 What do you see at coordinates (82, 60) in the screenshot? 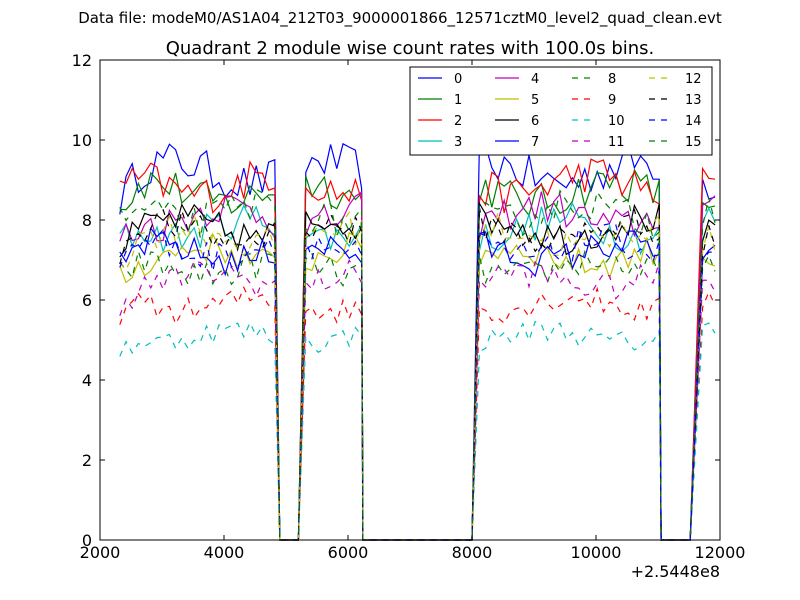
I see `y-tick-label: 12` at bounding box center [82, 60].